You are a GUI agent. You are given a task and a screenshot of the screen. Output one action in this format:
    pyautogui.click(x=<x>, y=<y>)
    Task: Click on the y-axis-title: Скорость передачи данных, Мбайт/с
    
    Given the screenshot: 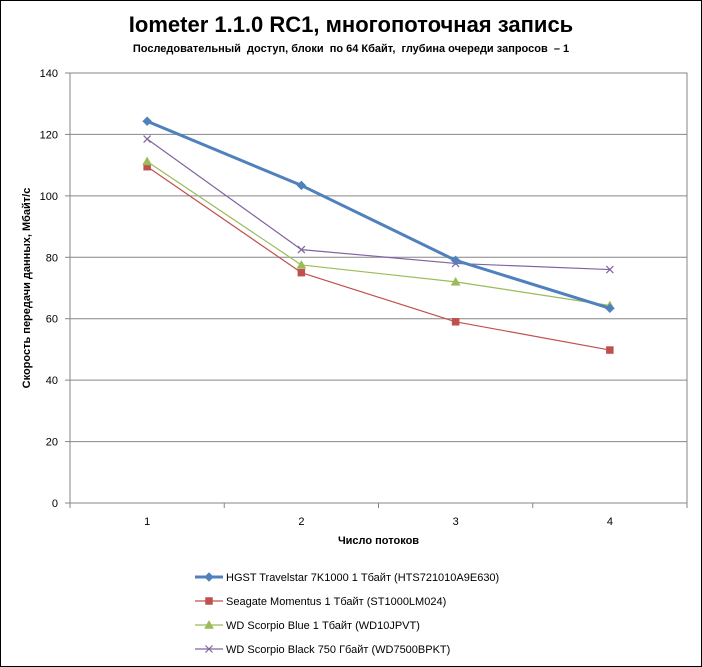 What is the action you would take?
    pyautogui.click(x=27, y=288)
    